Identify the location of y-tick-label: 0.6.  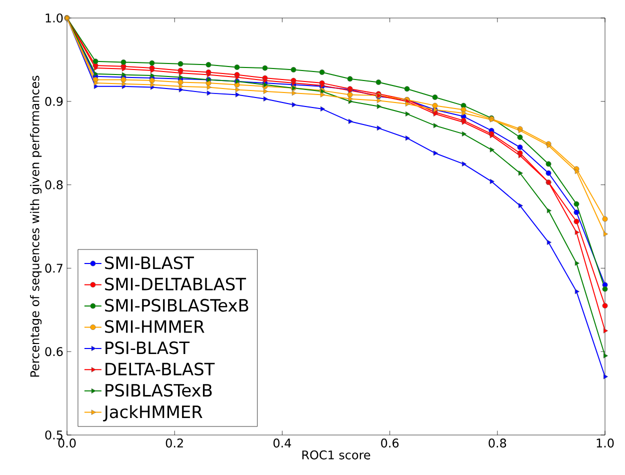
(54, 351).